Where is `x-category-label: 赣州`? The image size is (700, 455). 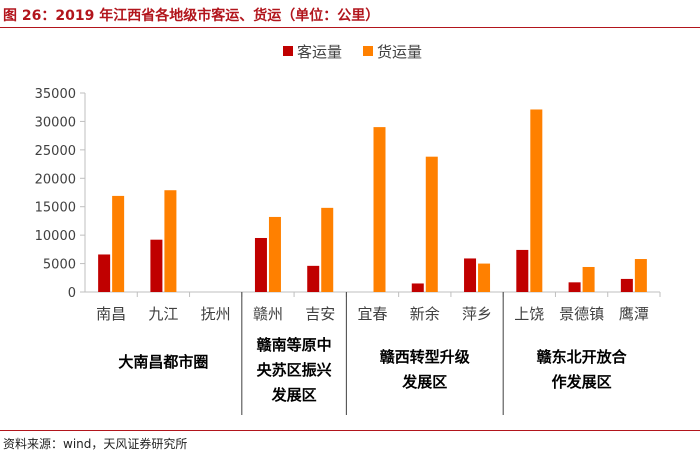 x-category-label: 赣州 is located at coordinates (268, 314).